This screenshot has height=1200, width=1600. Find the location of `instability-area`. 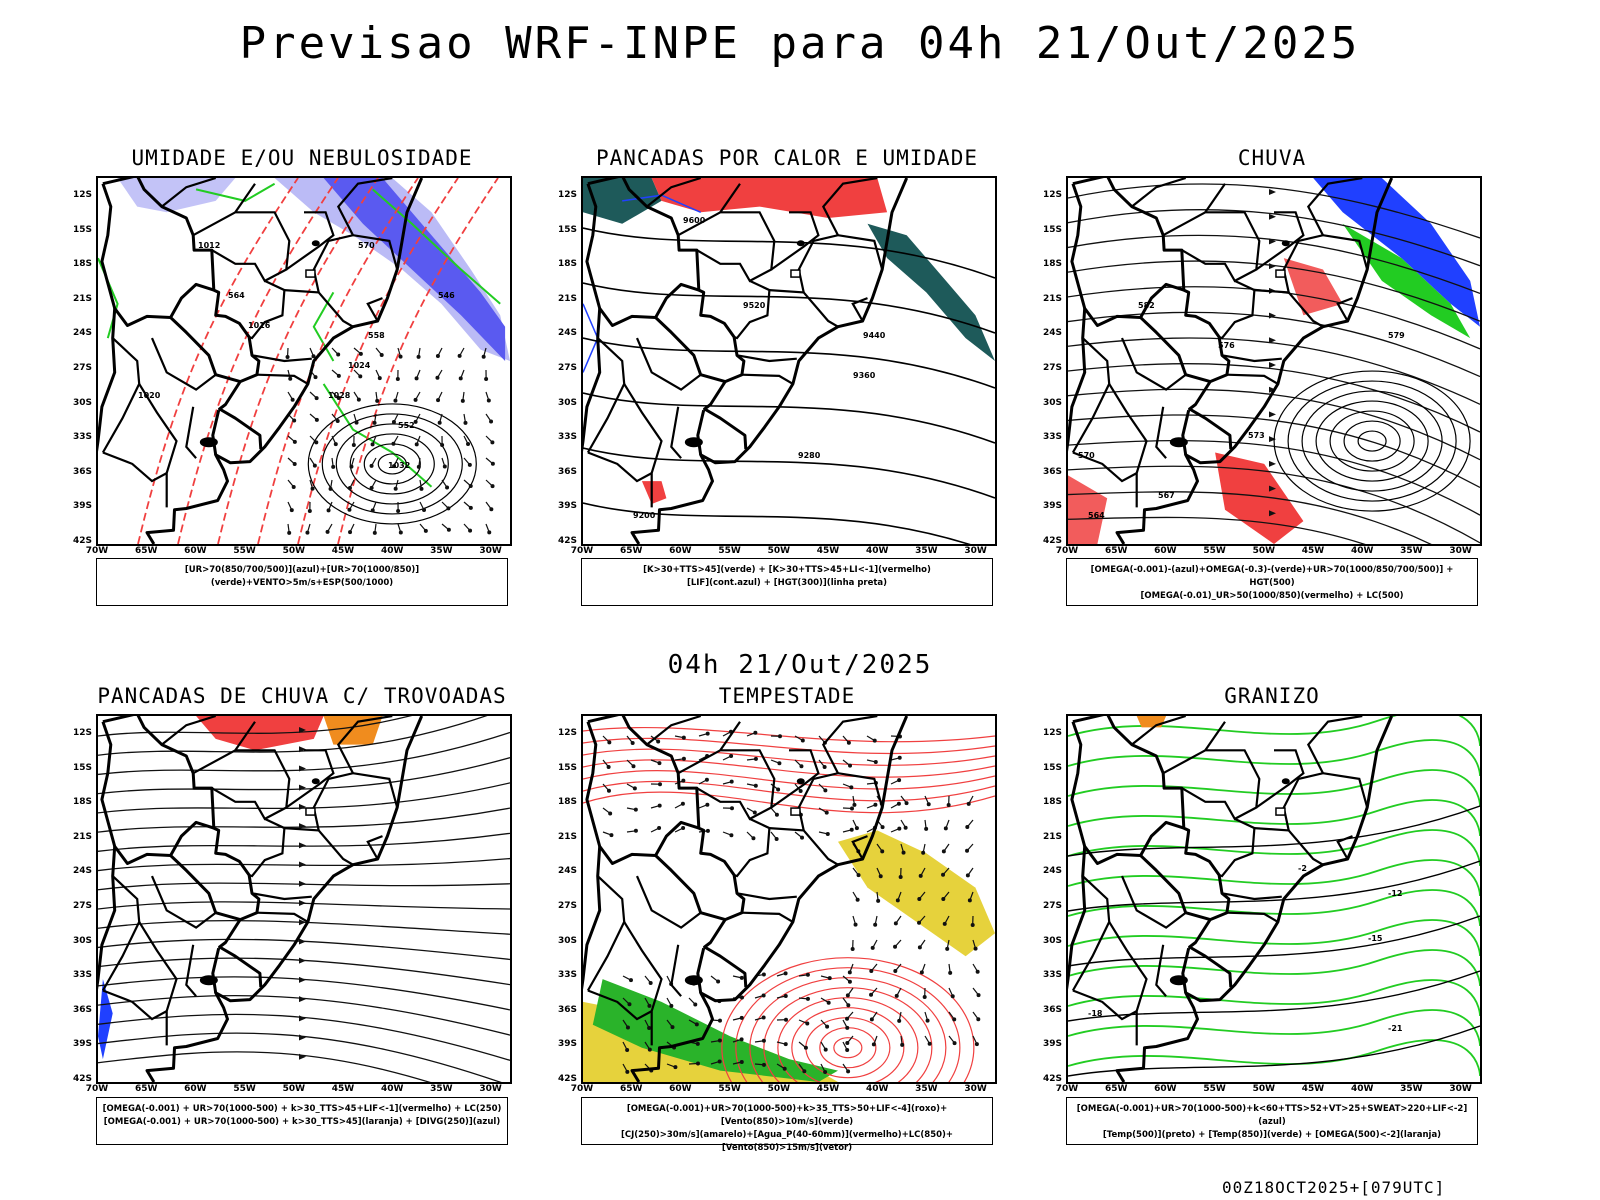

instability-area is located at coordinates (931, 292).